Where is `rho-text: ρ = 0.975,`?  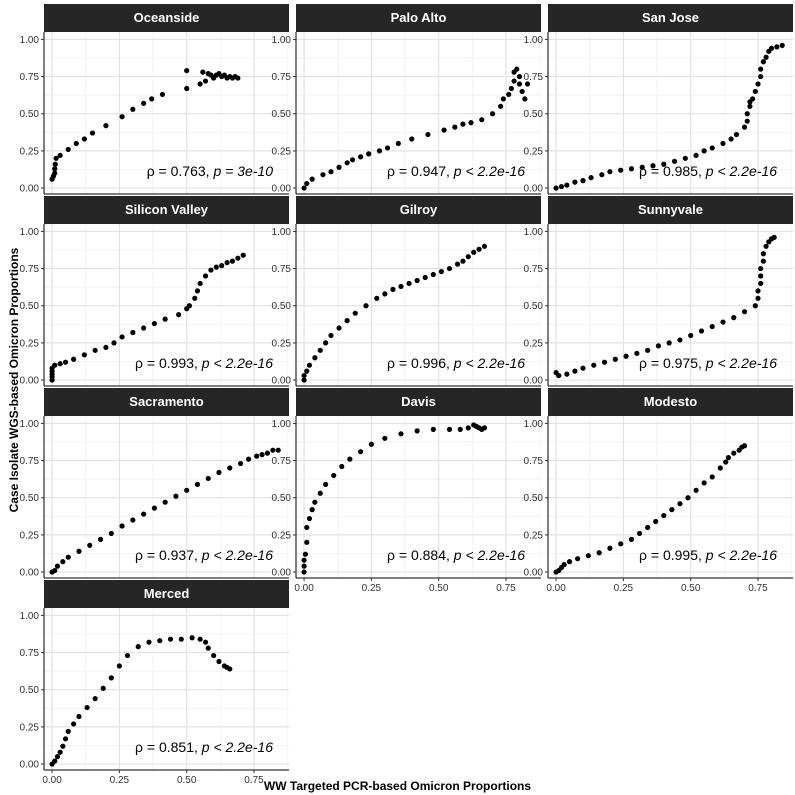
rho-text: ρ = 0.975, is located at coordinates (672, 363).